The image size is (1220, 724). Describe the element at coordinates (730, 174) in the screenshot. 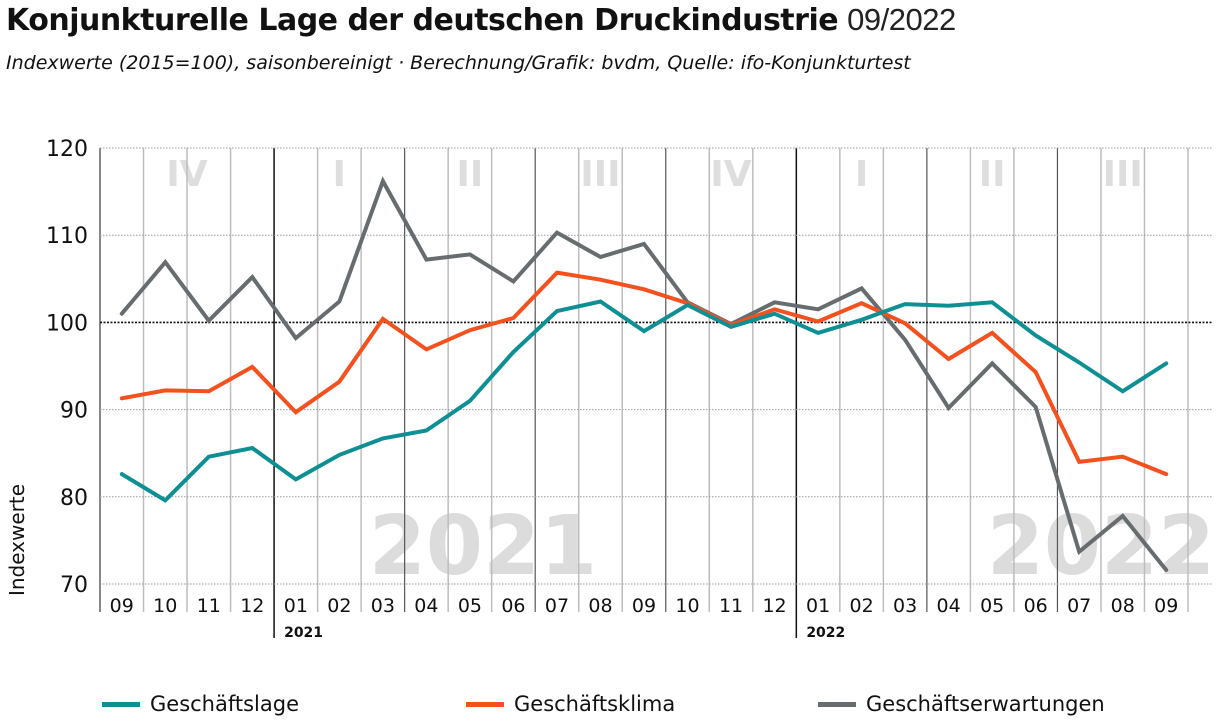

I see `quarter-label: IV` at that location.